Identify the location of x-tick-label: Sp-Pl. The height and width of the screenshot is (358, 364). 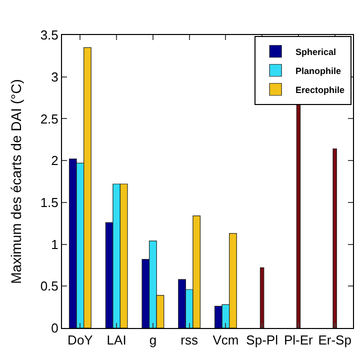
(262, 340).